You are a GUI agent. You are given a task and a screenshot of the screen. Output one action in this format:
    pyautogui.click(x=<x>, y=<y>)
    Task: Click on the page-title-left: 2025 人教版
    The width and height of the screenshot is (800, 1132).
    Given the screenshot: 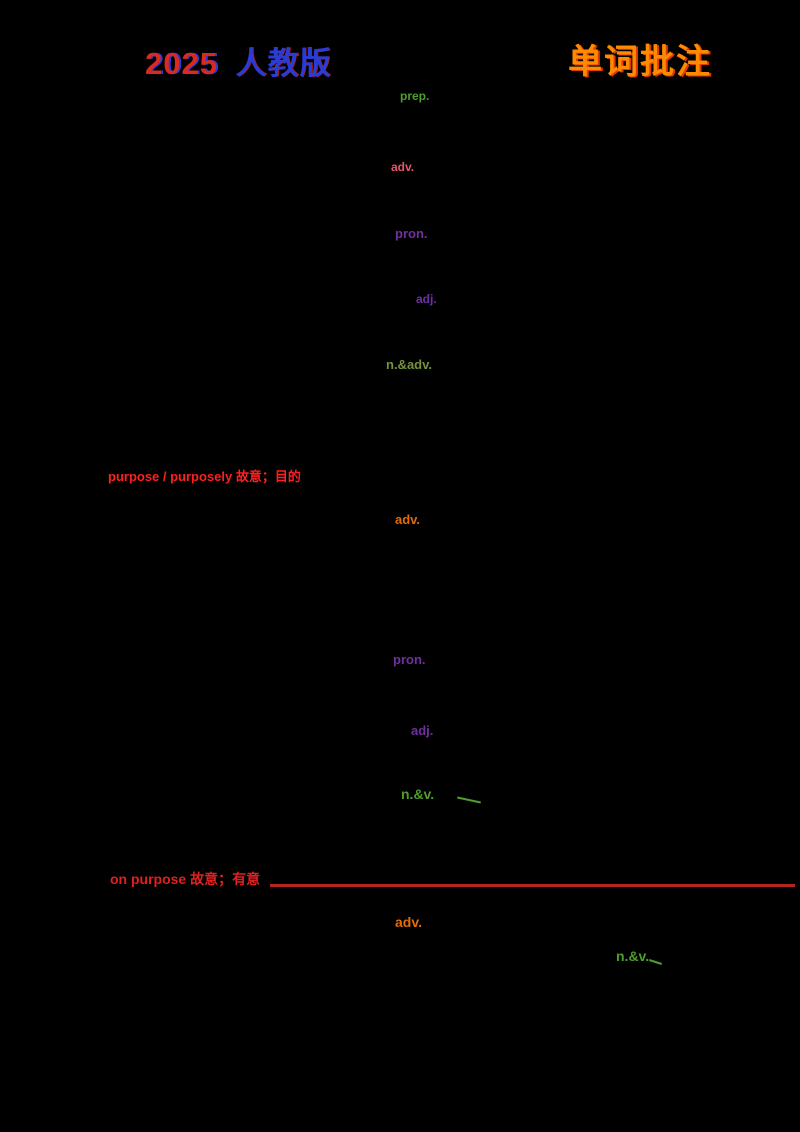 What is the action you would take?
    pyautogui.click(x=238, y=60)
    